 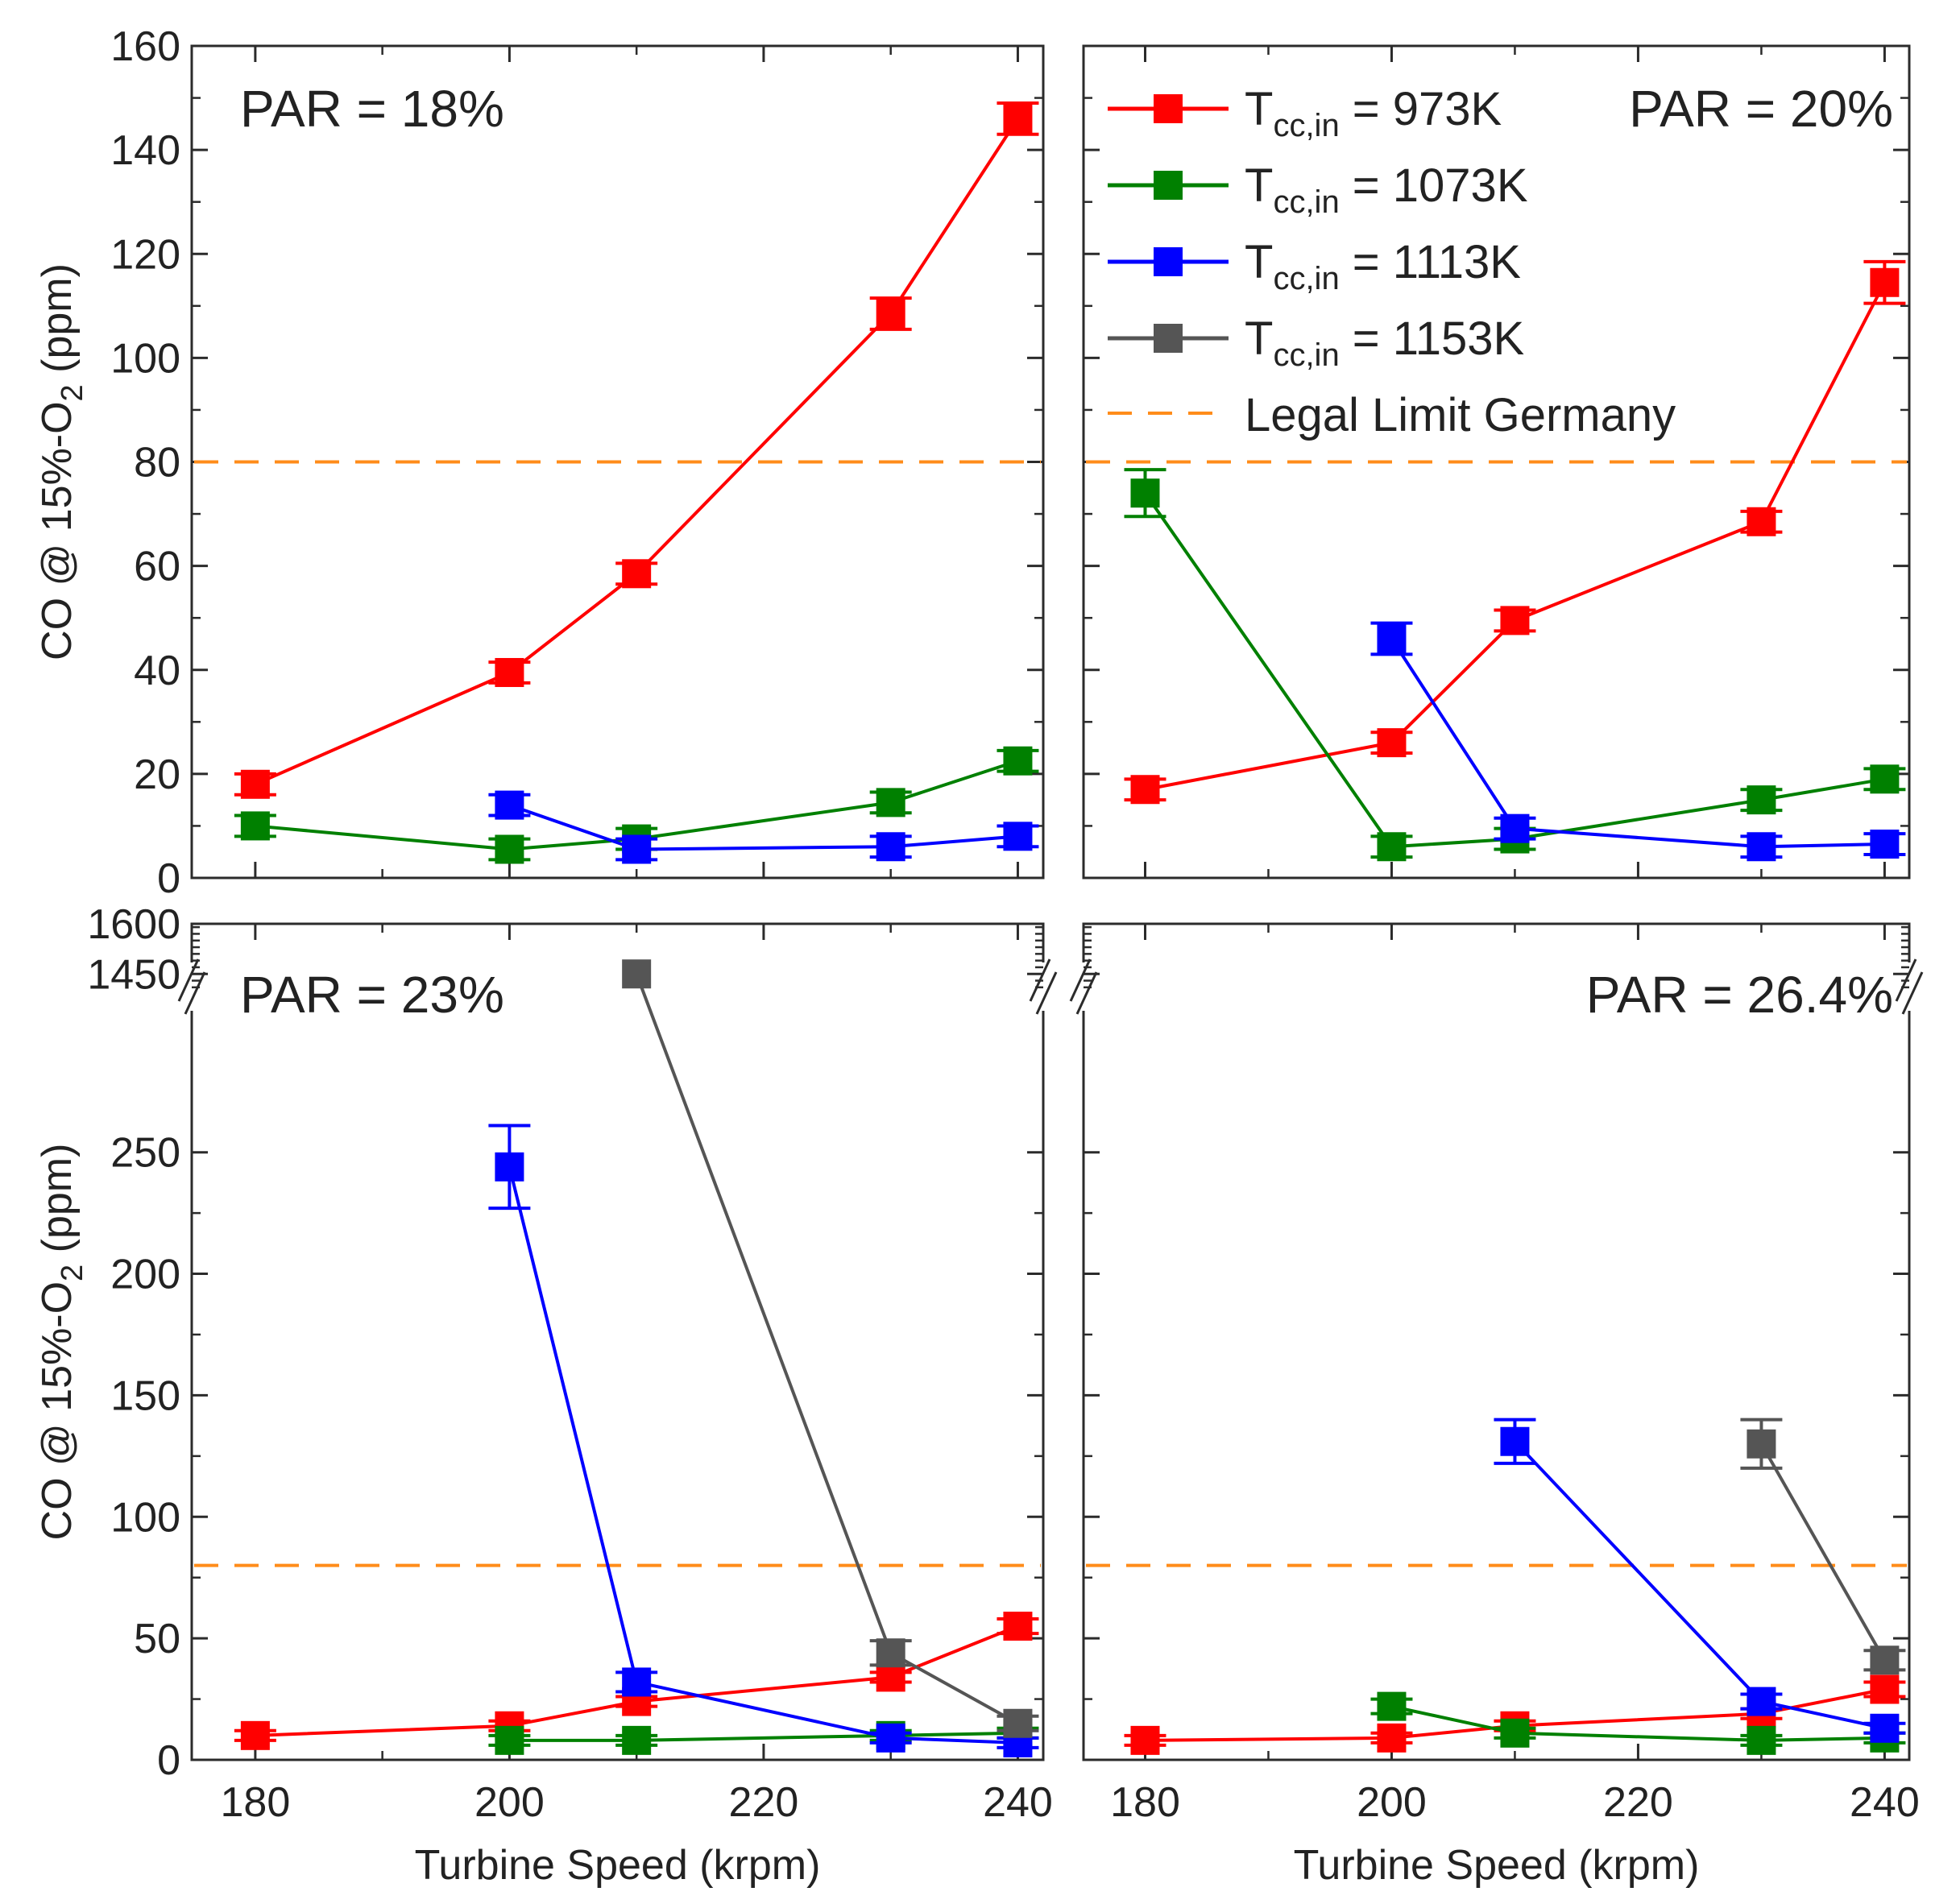 I want to click on y-tick-label: 140, so click(x=145, y=150).